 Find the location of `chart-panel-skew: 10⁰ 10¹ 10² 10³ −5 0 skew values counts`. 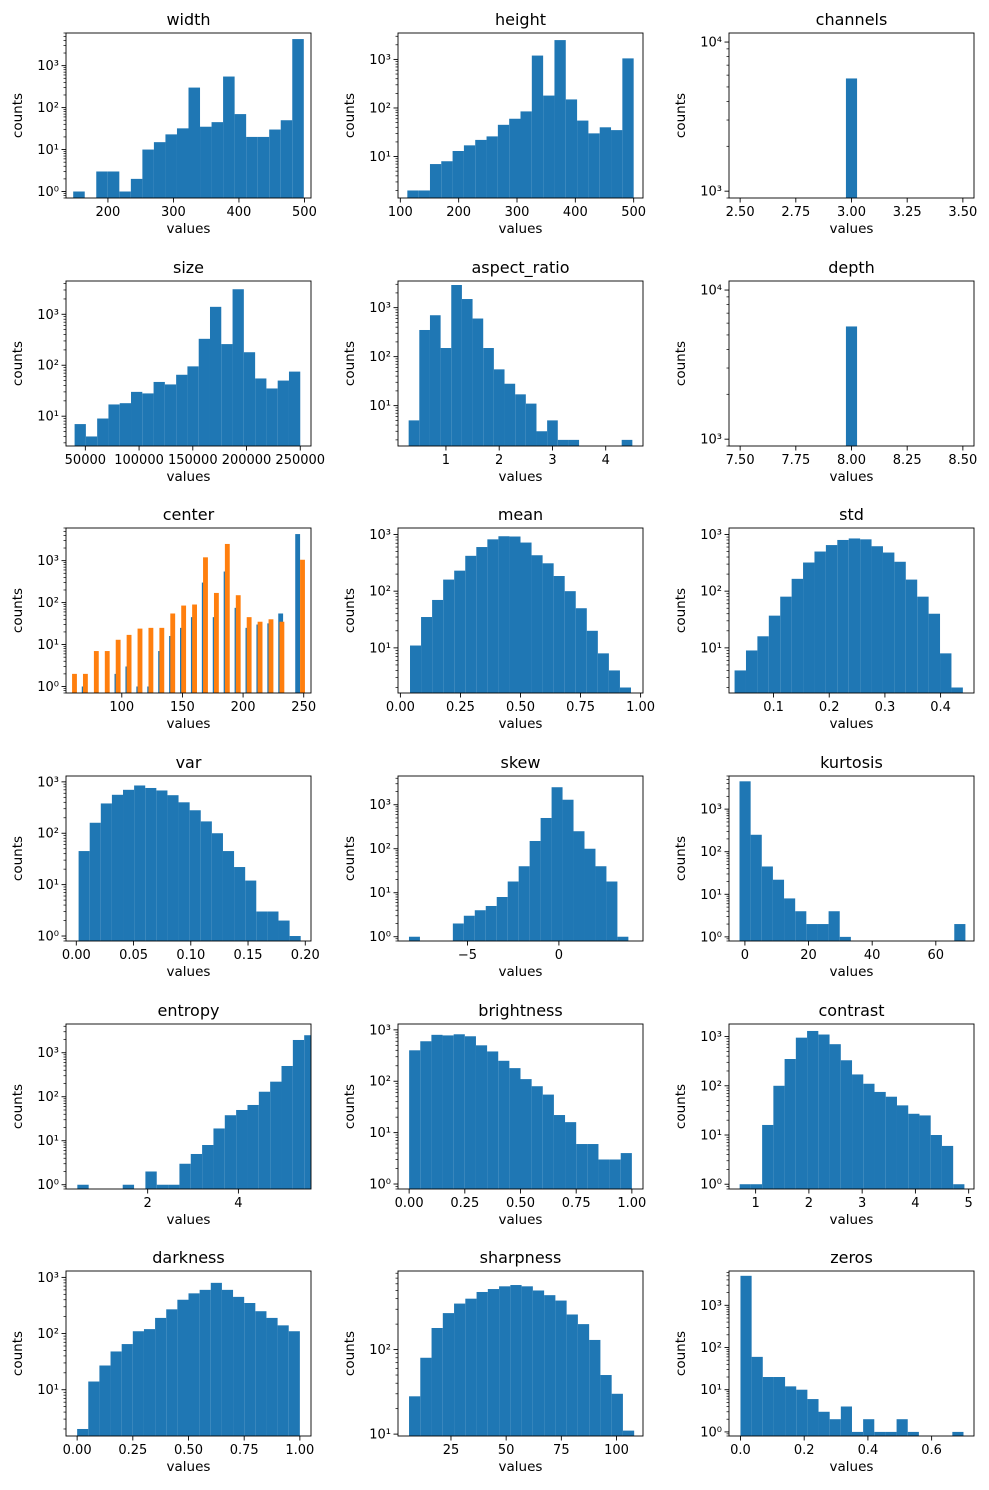

chart-panel-skew: 10⁰ 10¹ 10² 10³ −5 0 skew values counts is located at coordinates (493, 866).